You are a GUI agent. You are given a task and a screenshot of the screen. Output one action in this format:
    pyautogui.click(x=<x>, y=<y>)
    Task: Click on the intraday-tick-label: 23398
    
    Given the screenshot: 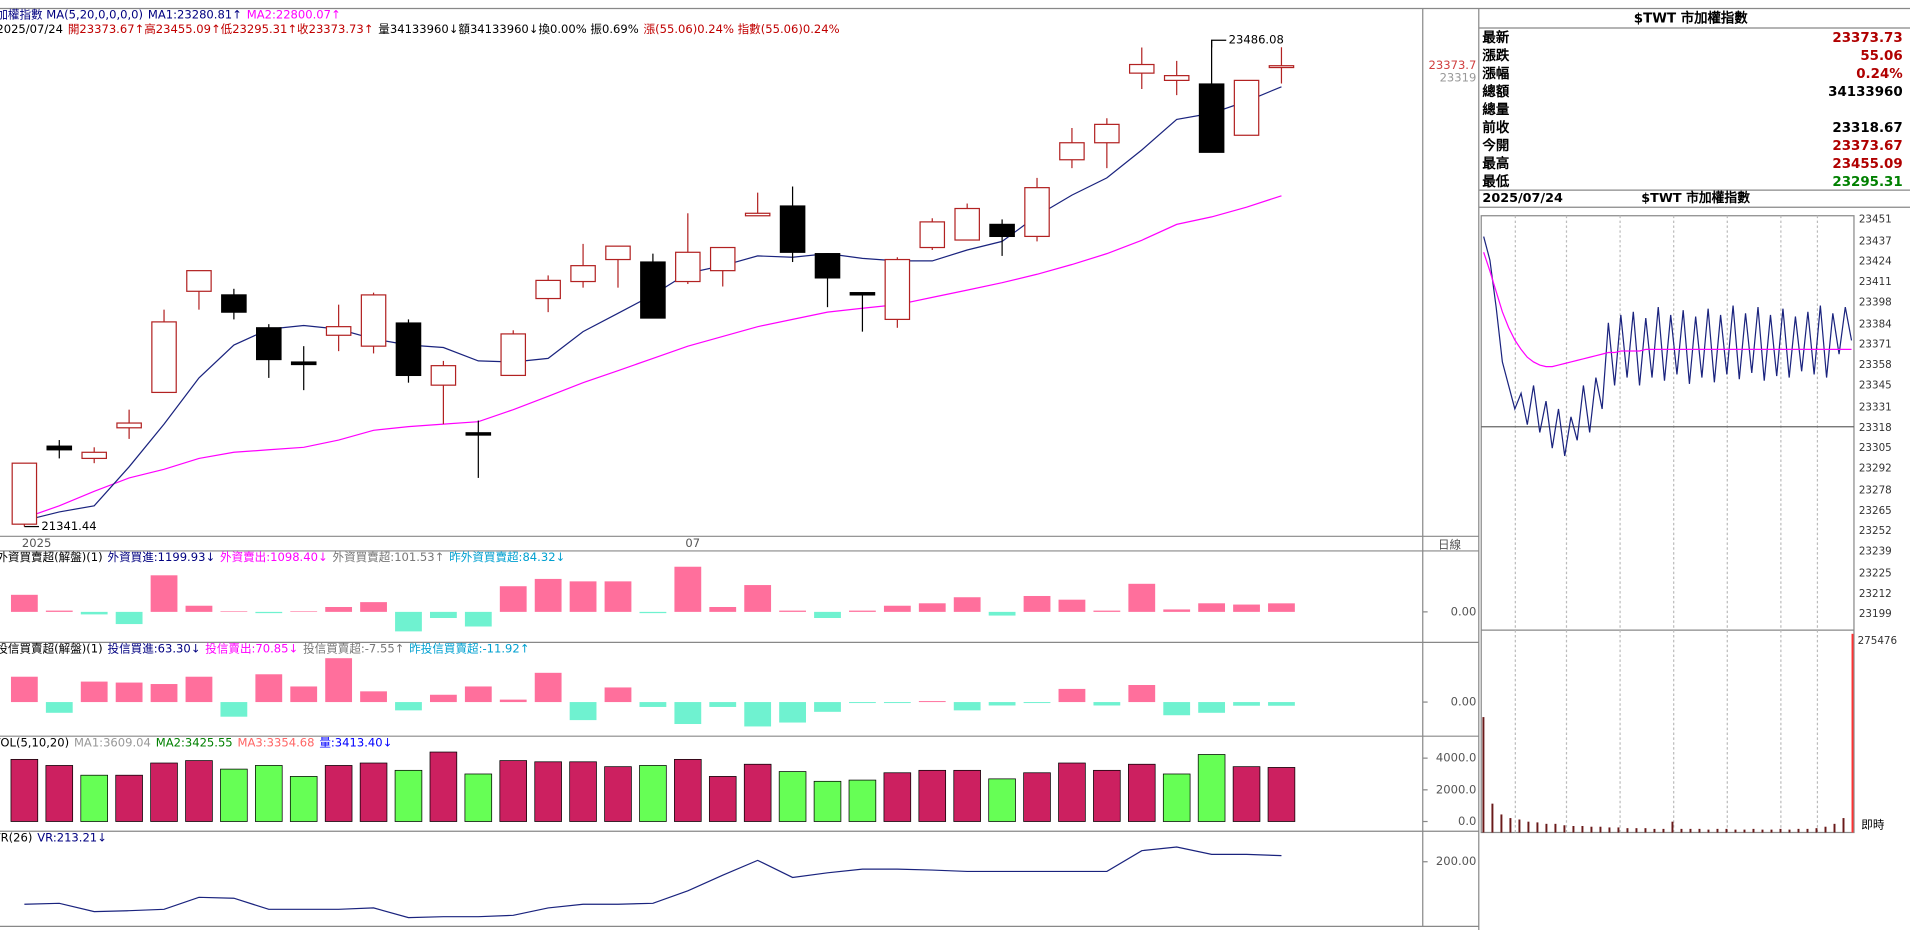 What is the action you would take?
    pyautogui.click(x=1875, y=302)
    